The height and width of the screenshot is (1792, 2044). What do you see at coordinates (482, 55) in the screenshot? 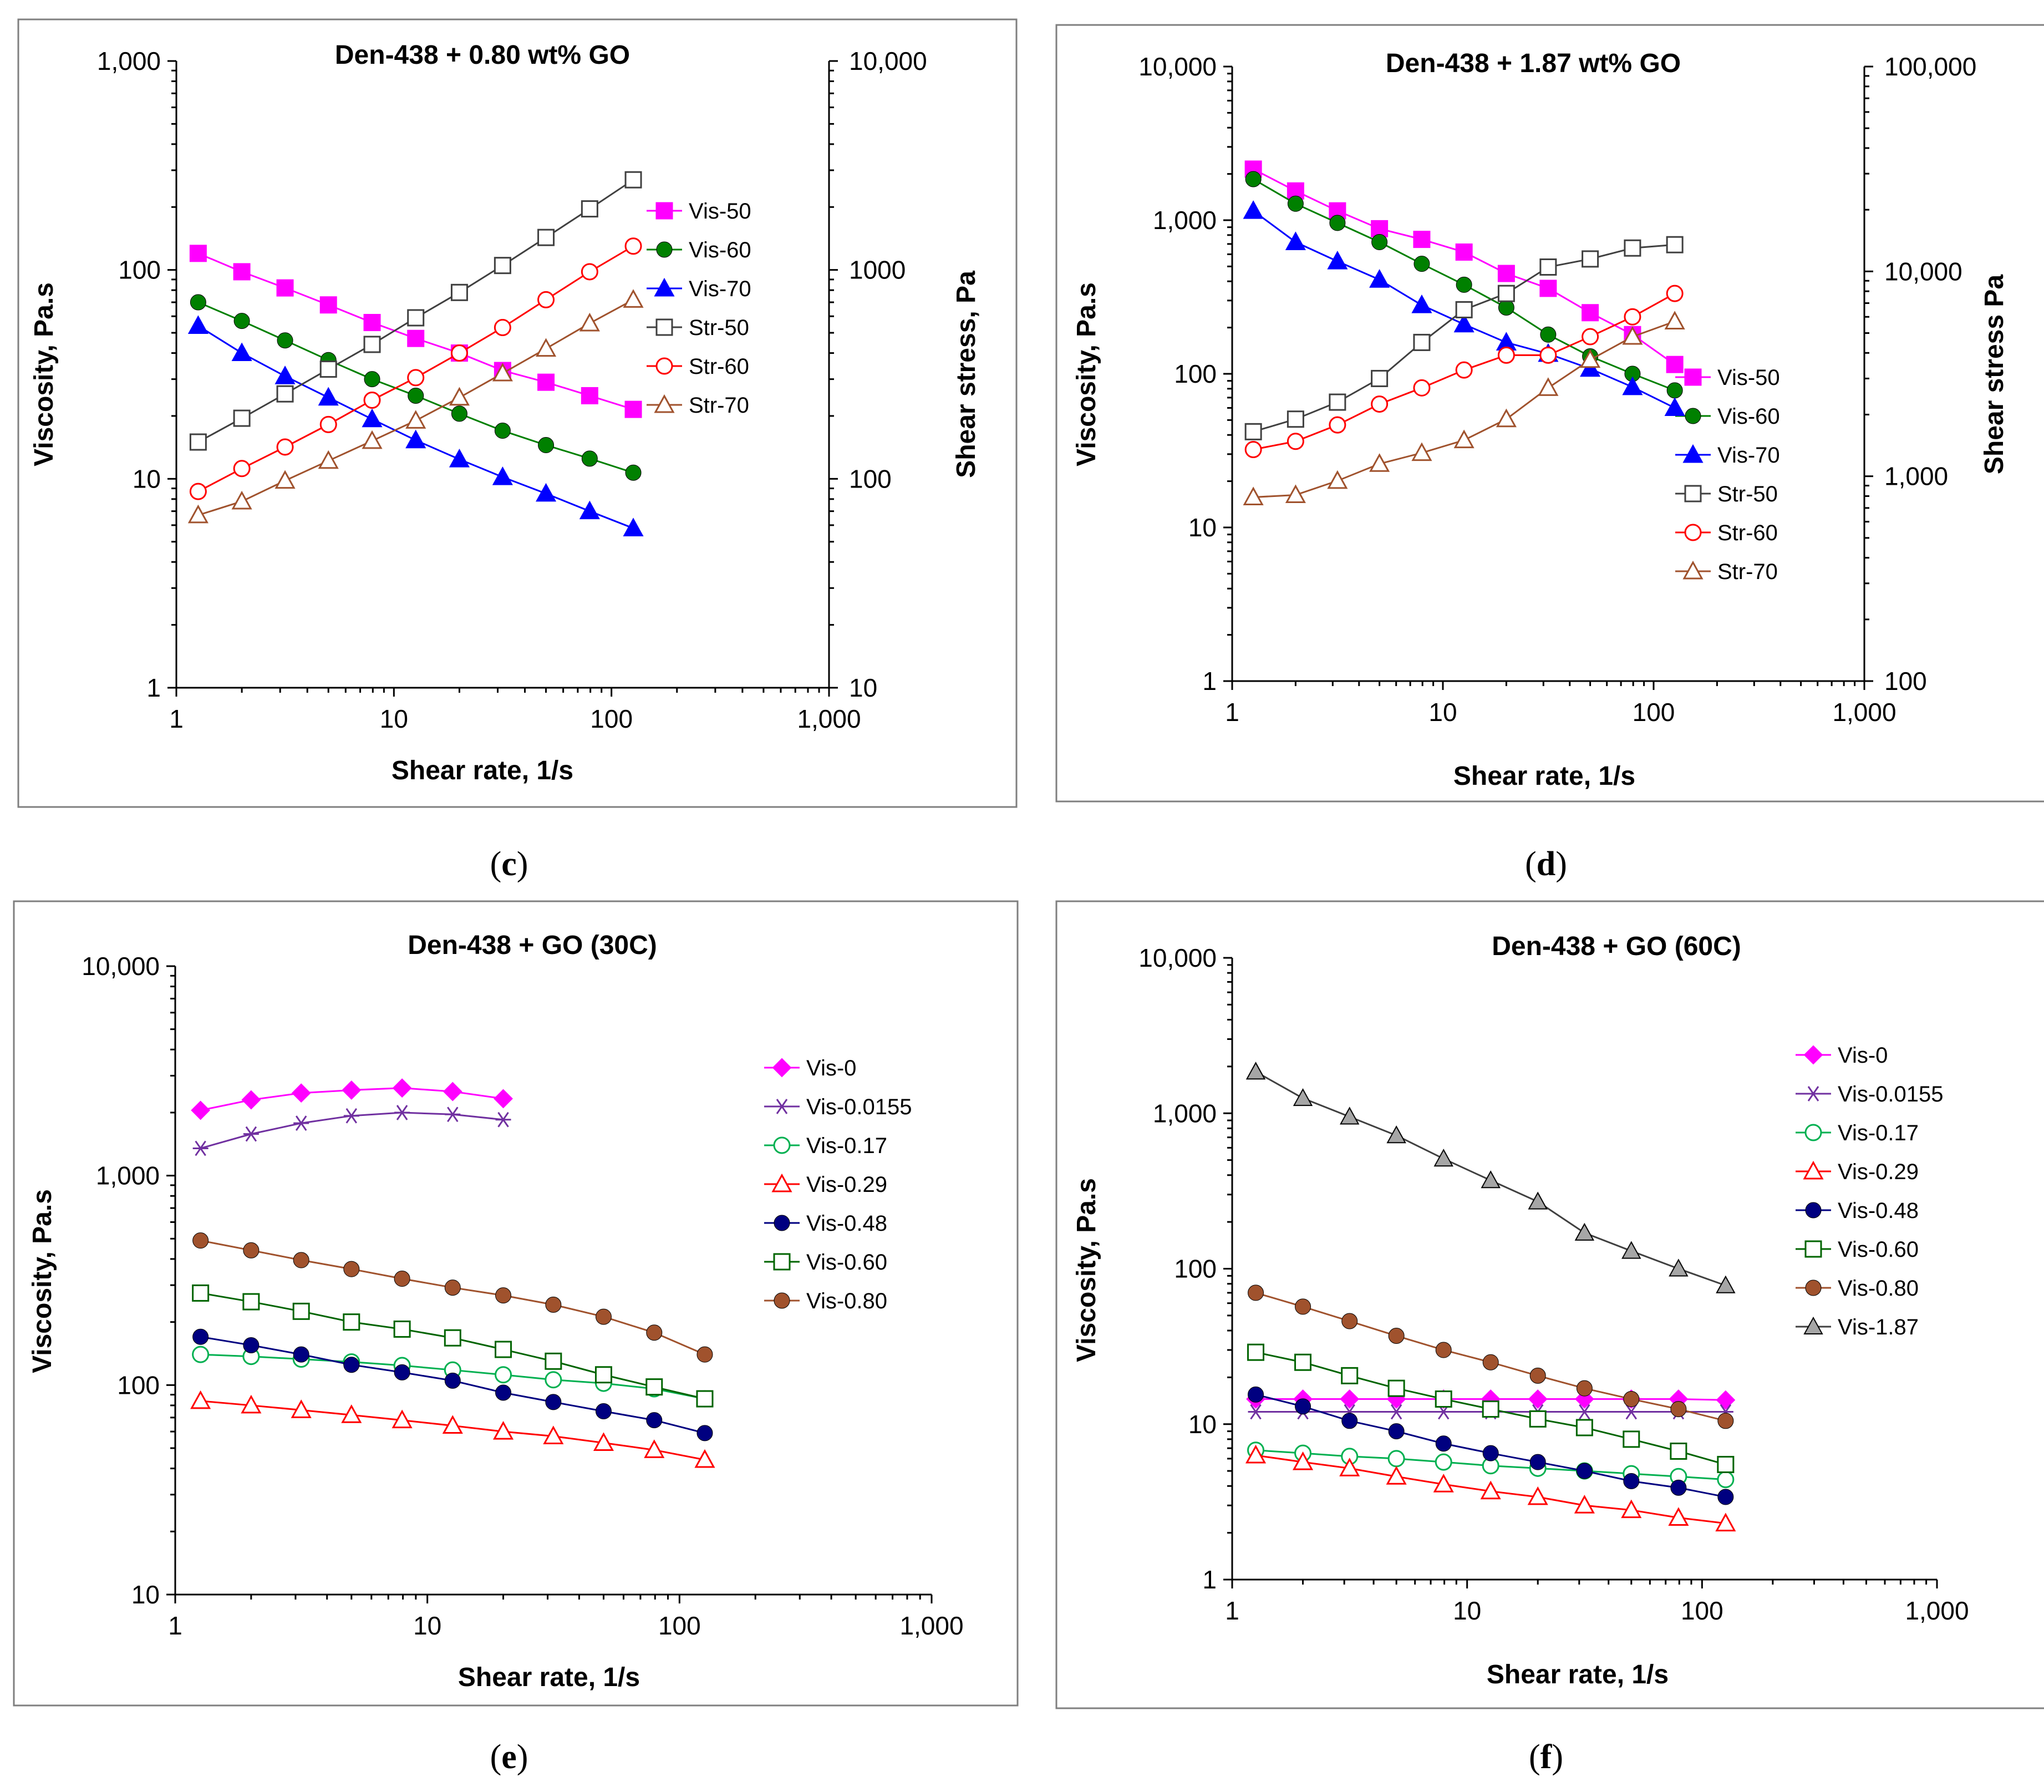
I see `chart-title: Den-438 + 0.80 wt% GO` at bounding box center [482, 55].